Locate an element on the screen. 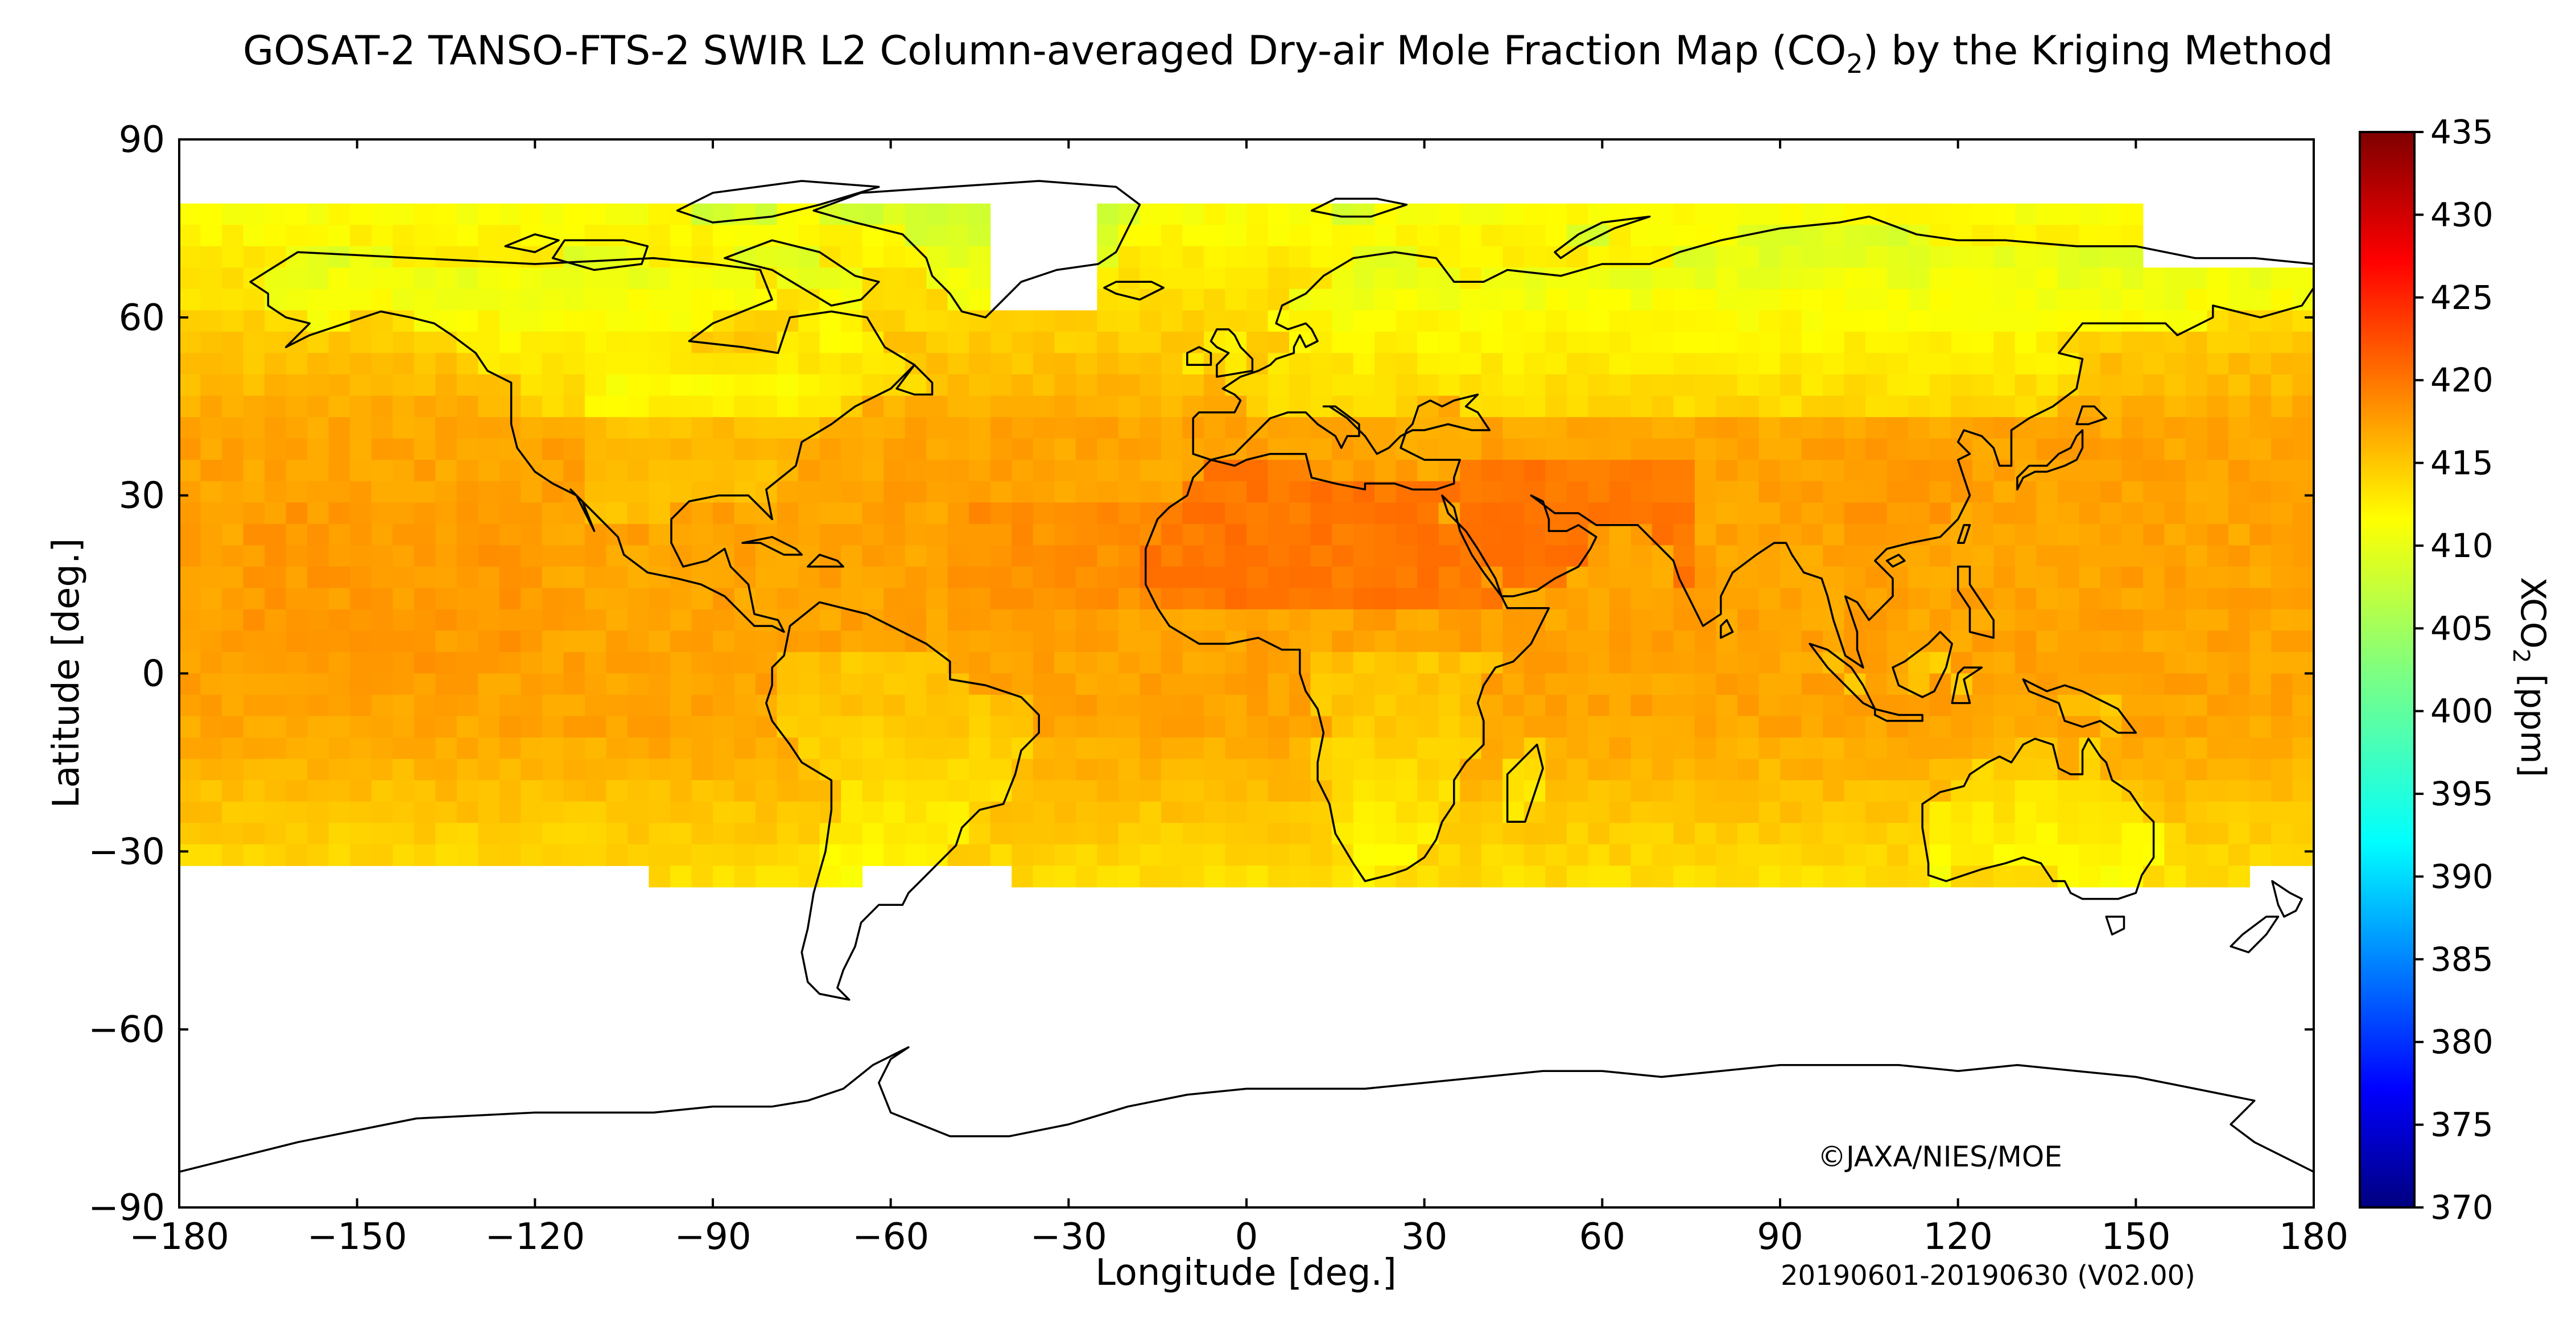 This screenshot has height=1344, width=2576. coastline-greenland is located at coordinates (977, 250).